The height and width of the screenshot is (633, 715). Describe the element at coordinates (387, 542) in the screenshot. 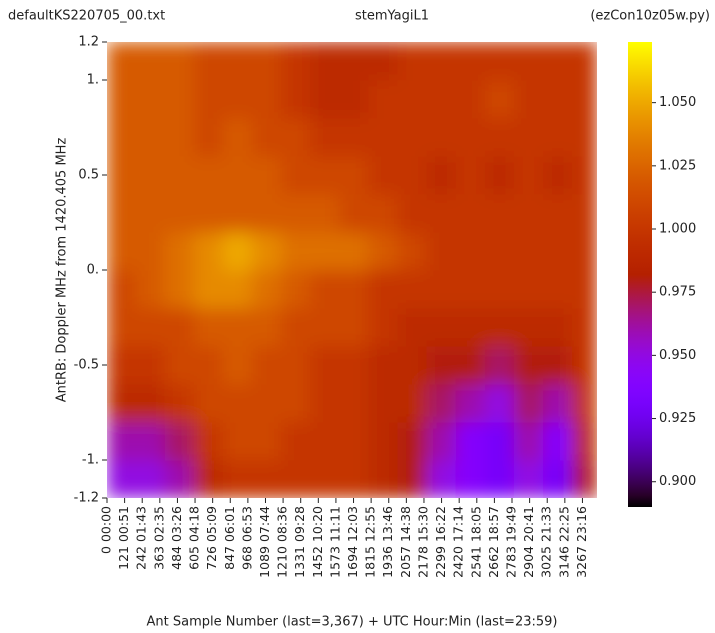

I see `x-tick-label: 1936 13:46` at that location.